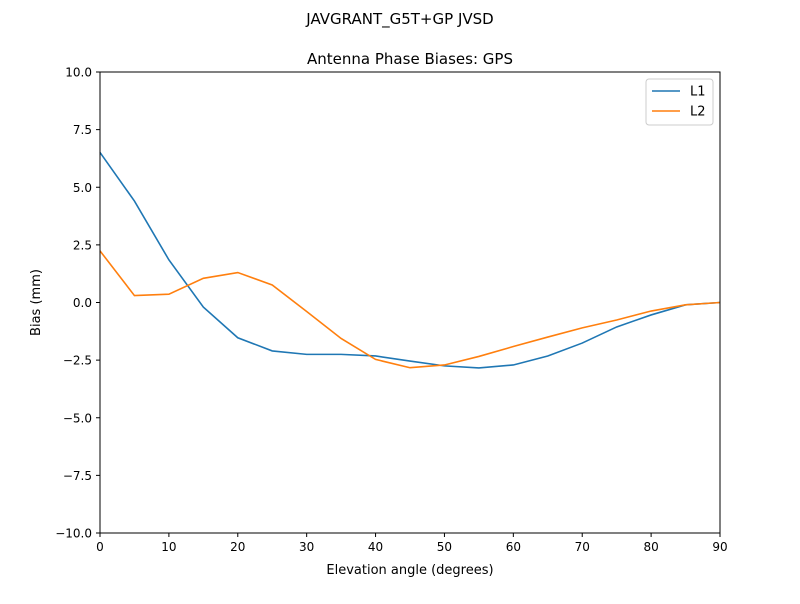 Image resolution: width=800 pixels, height=604 pixels. I want to click on x-tick-label: 60, so click(513, 547).